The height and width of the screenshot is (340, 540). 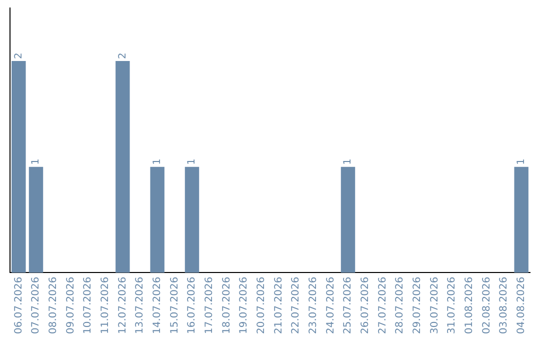 What do you see at coordinates (261, 305) in the screenshot?
I see `x-tick-label: 20.07.2026` at bounding box center [261, 305].